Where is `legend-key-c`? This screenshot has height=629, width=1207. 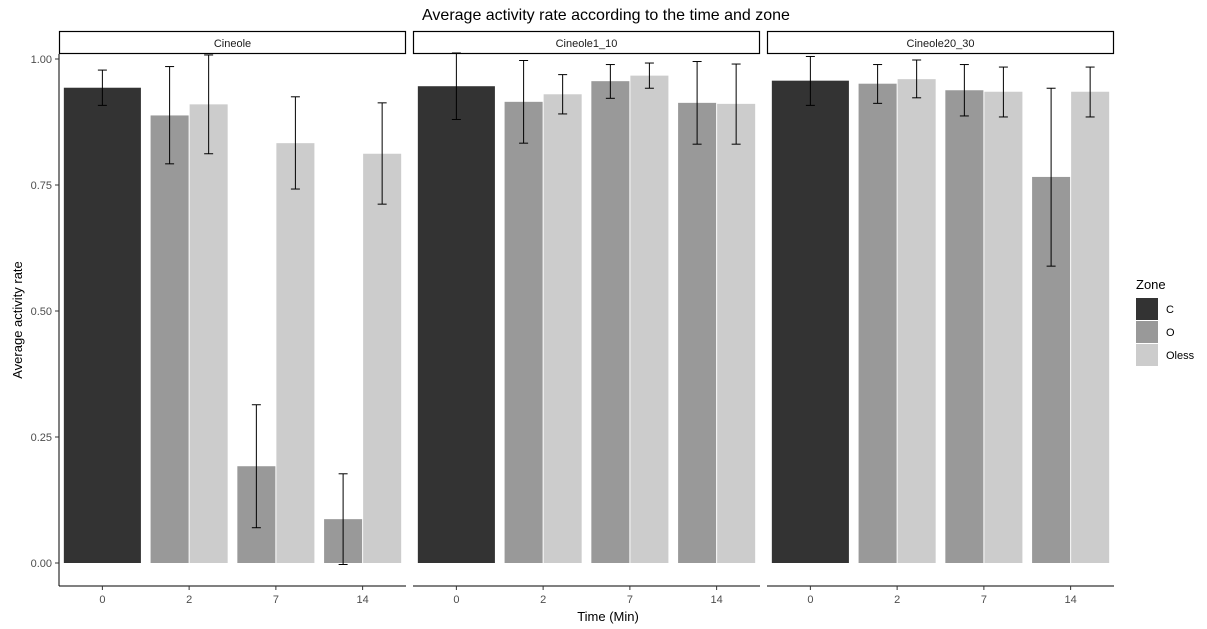 legend-key-c is located at coordinates (1147, 309).